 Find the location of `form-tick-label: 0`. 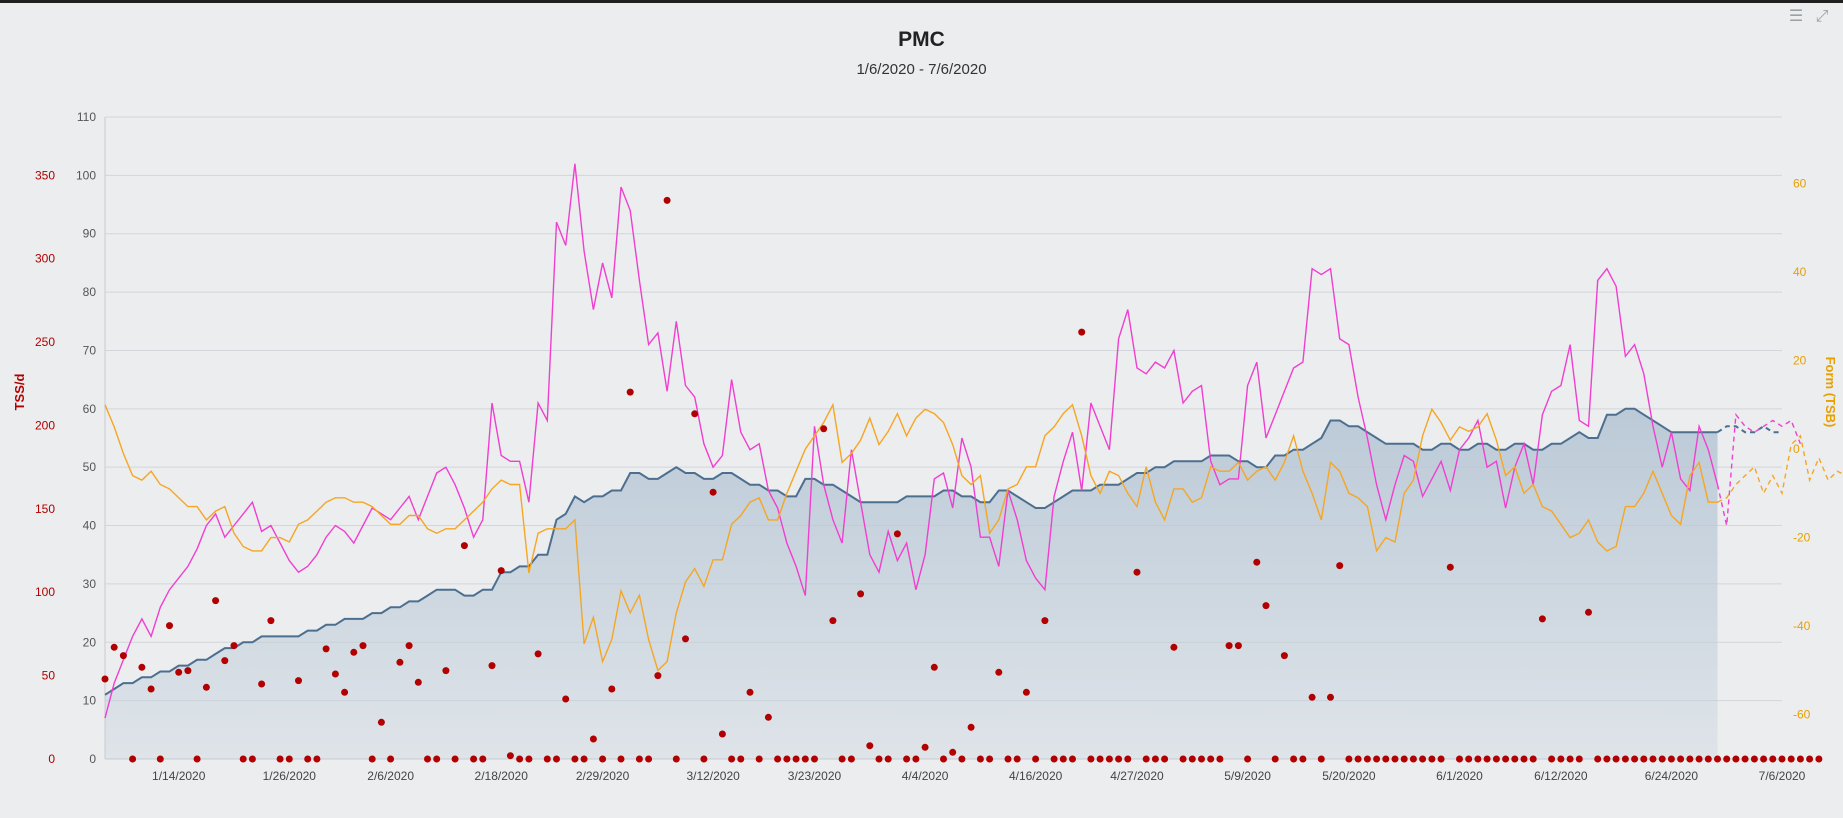

form-tick-label: 0 is located at coordinates (1796, 449).